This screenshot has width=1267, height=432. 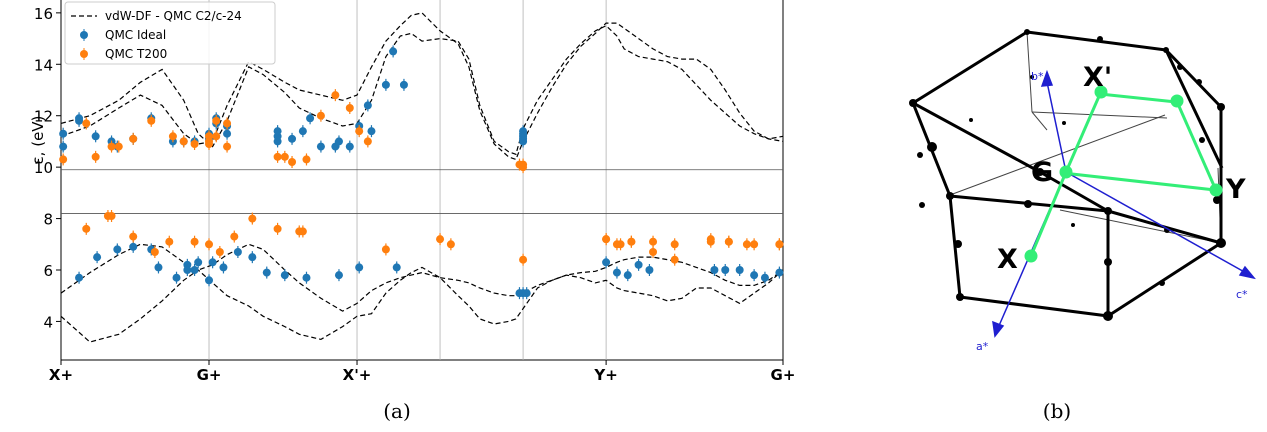 What do you see at coordinates (397, 411) in the screenshot?
I see `panel-a-caption: (a)` at bounding box center [397, 411].